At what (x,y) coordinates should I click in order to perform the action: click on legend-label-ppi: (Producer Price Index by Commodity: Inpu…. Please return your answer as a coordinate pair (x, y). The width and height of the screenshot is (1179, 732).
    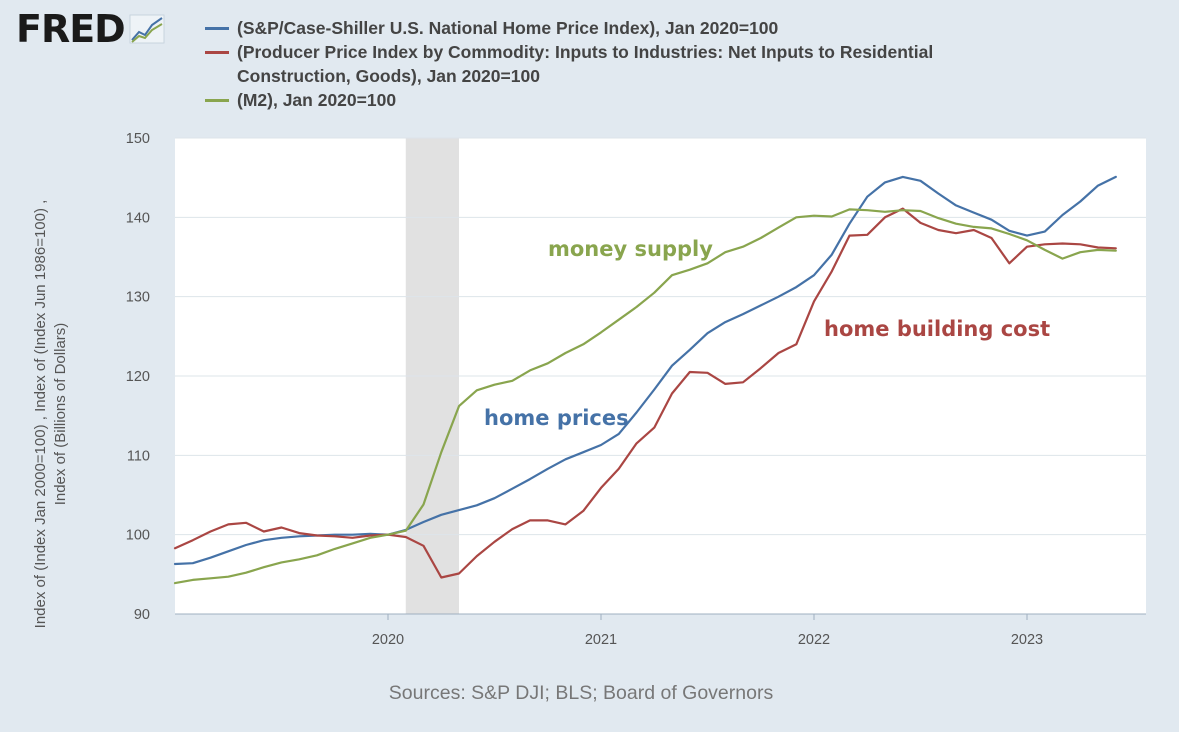
    Looking at the image, I should click on (585, 64).